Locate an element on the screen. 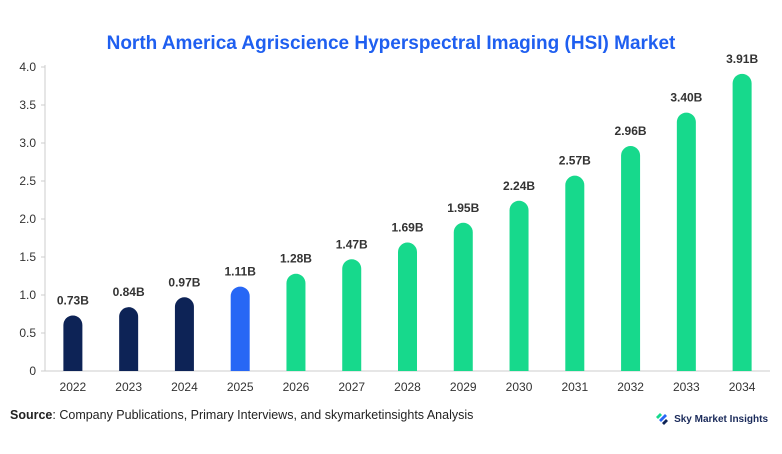 Image resolution: width=782 pixels, height=454 pixels. bar-2026 is located at coordinates (296, 322).